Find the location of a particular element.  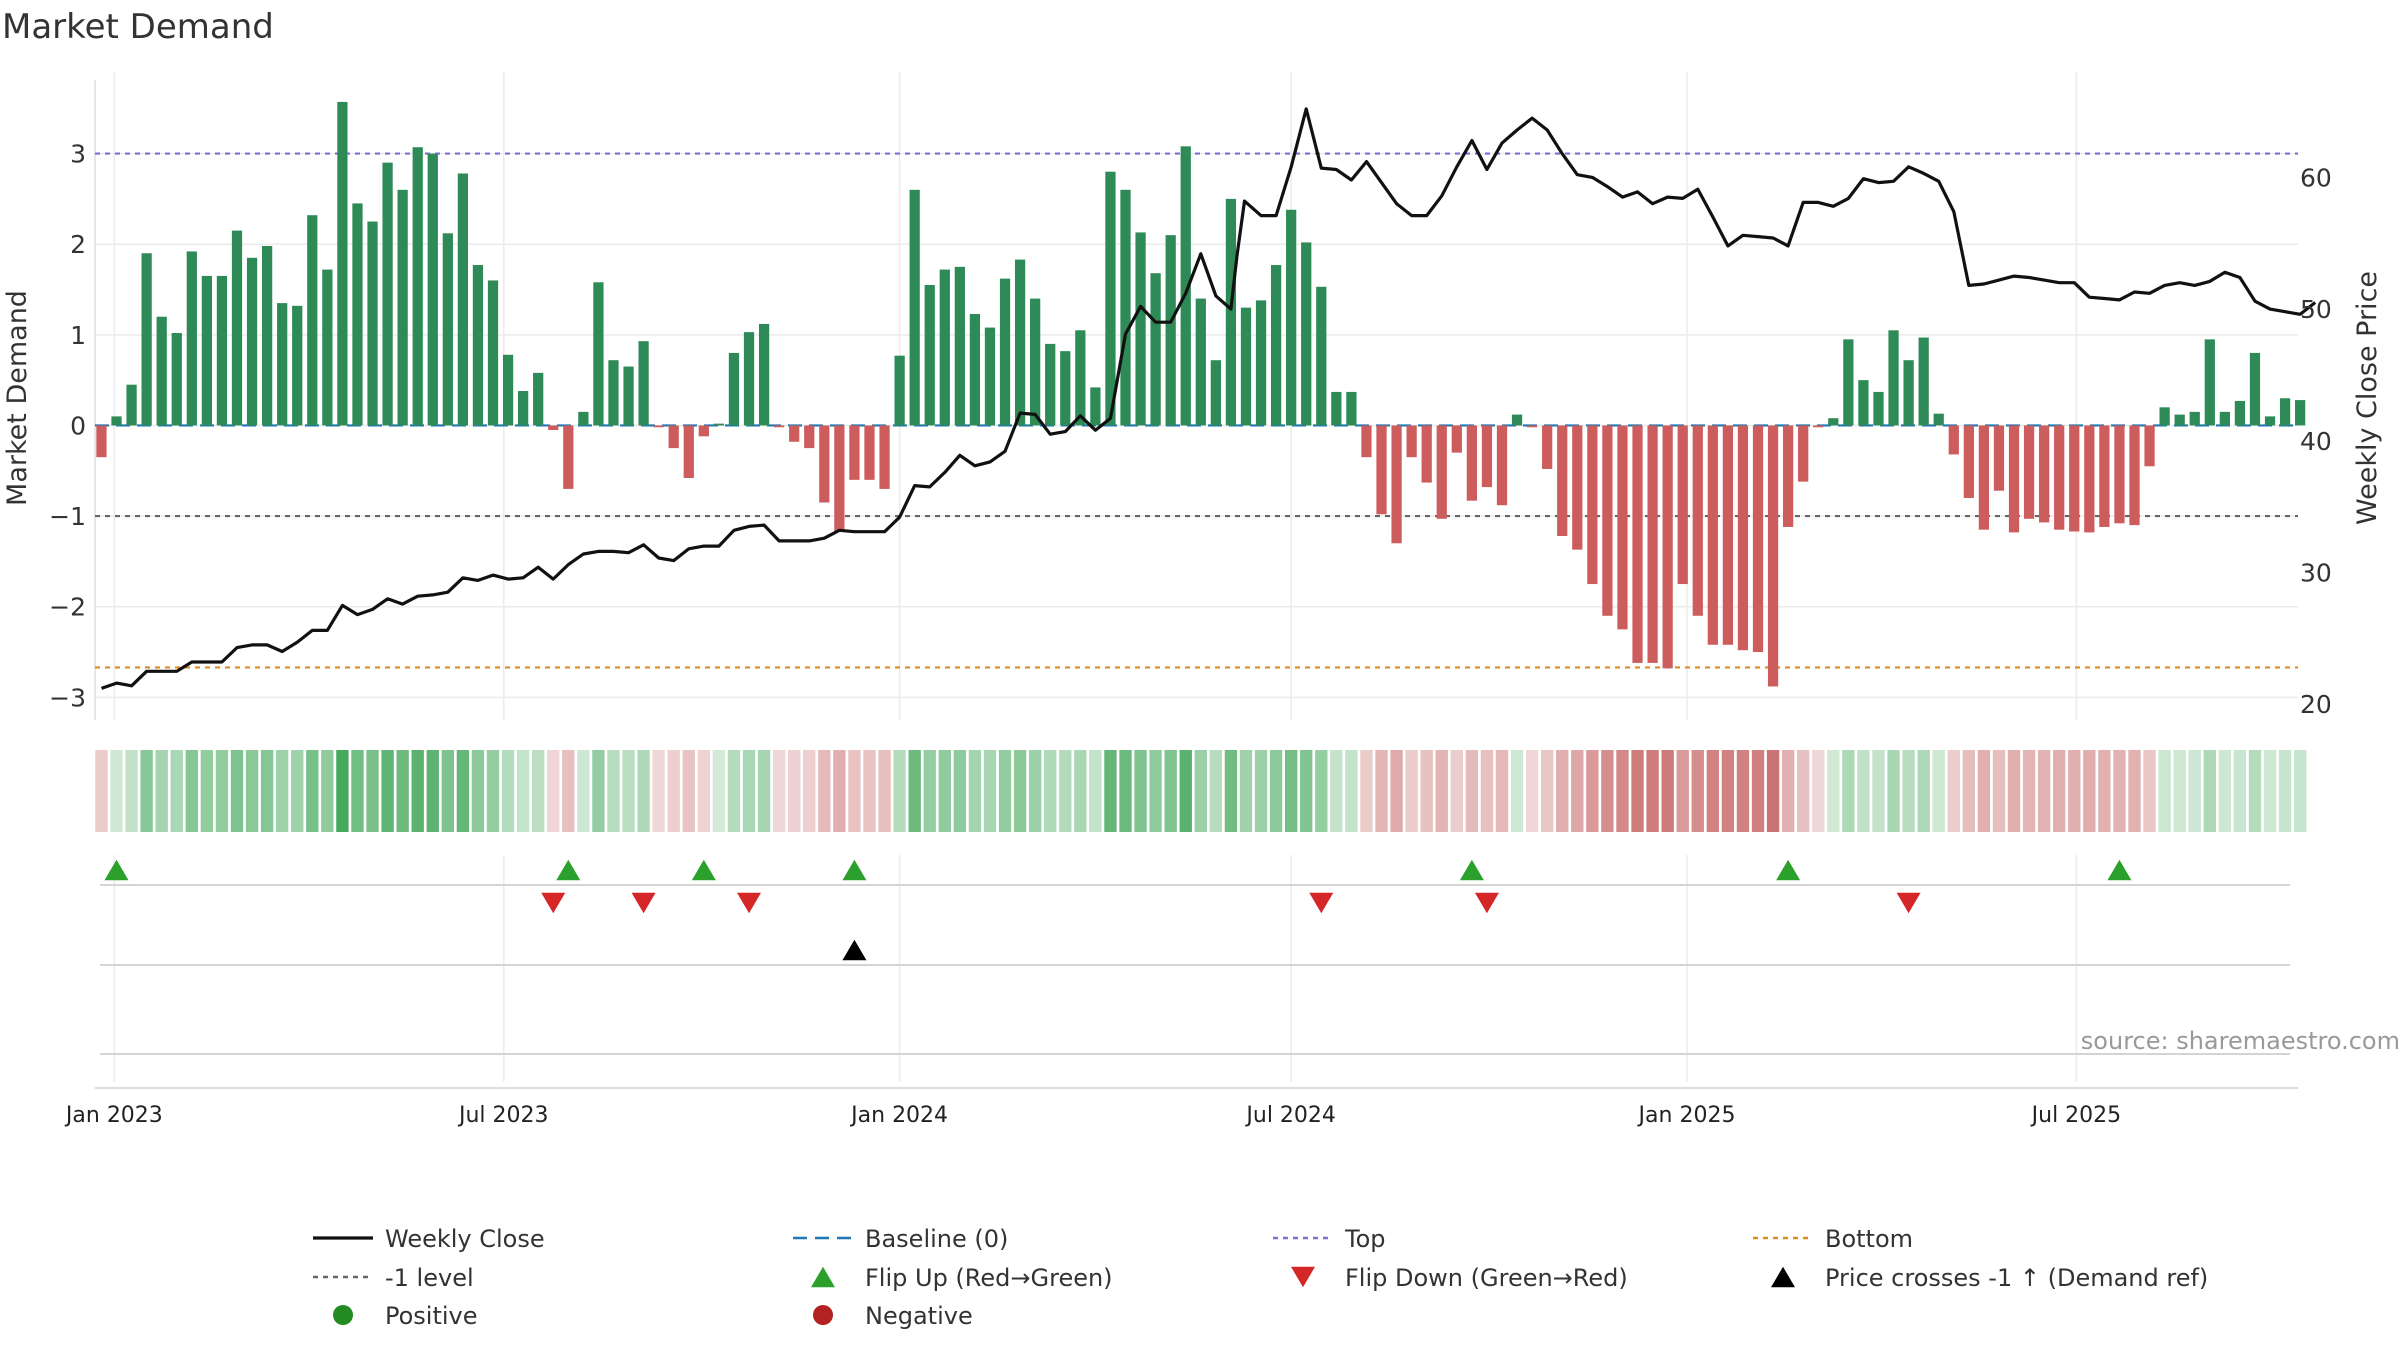

y2-tick-label: 60 is located at coordinates (2316, 177).